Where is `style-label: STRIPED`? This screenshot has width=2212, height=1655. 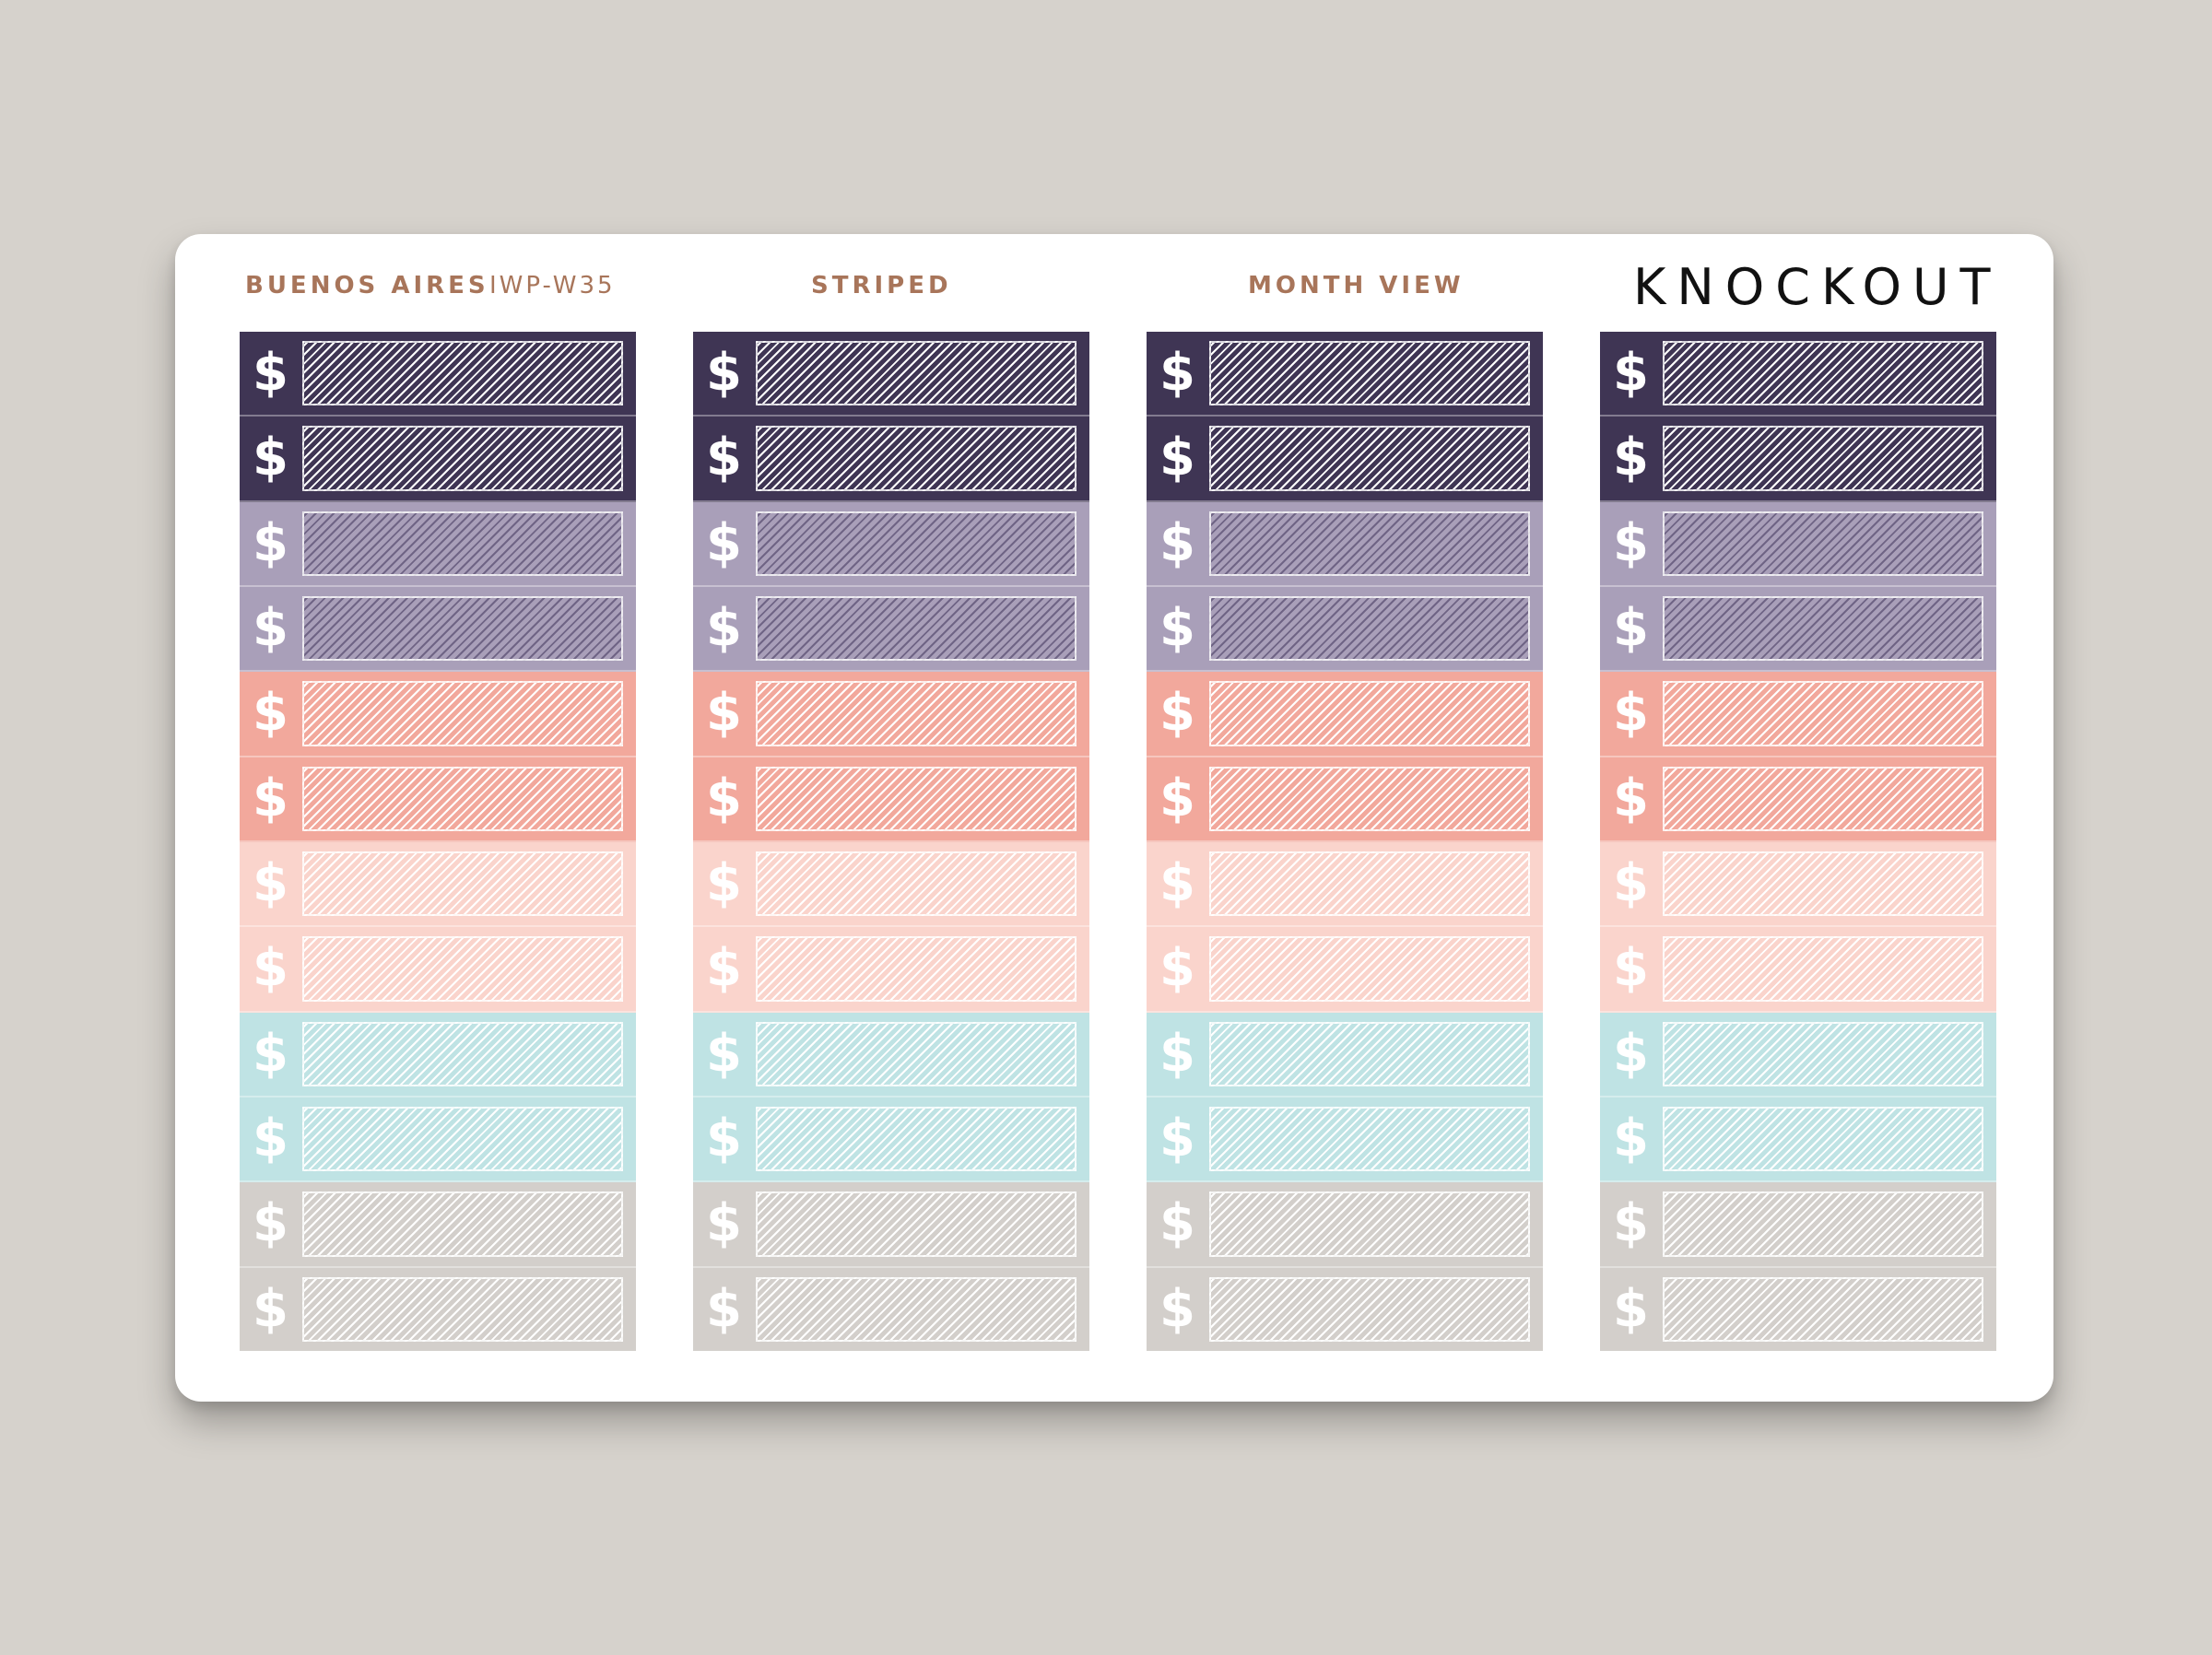 style-label: STRIPED is located at coordinates (881, 285).